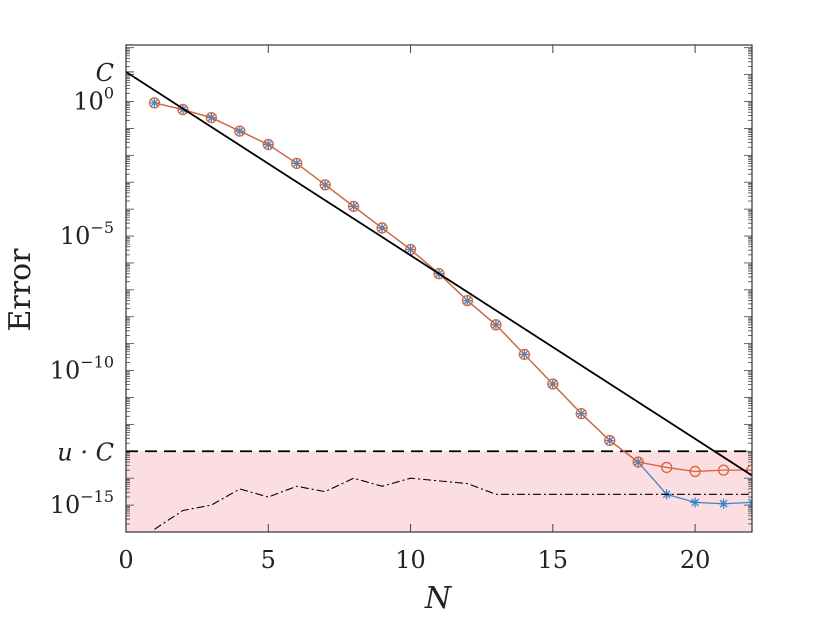 The width and height of the screenshot is (830, 623). Describe the element at coordinates (125, 560) in the screenshot. I see `x-tick-label: 0` at that location.